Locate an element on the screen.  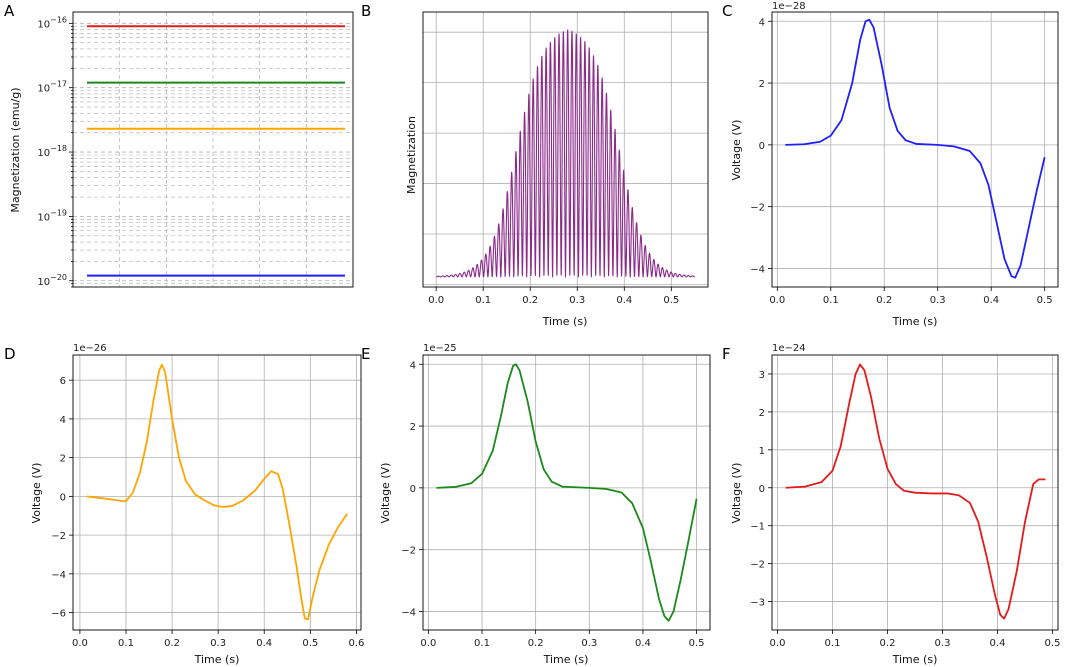
panel-f-grid is located at coordinates (915, 492).